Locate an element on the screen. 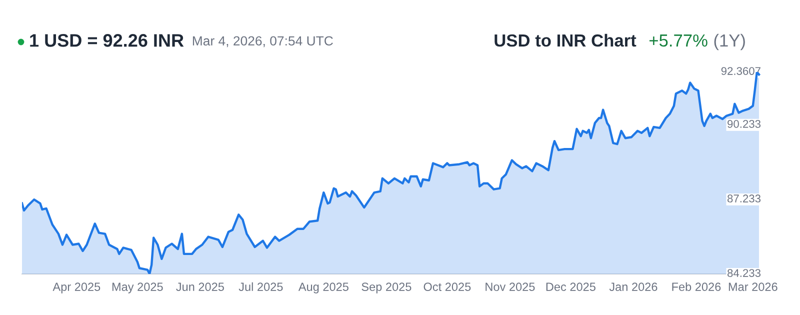 The width and height of the screenshot is (800, 315). y-tick-label: 92.3607 is located at coordinates (740, 71).